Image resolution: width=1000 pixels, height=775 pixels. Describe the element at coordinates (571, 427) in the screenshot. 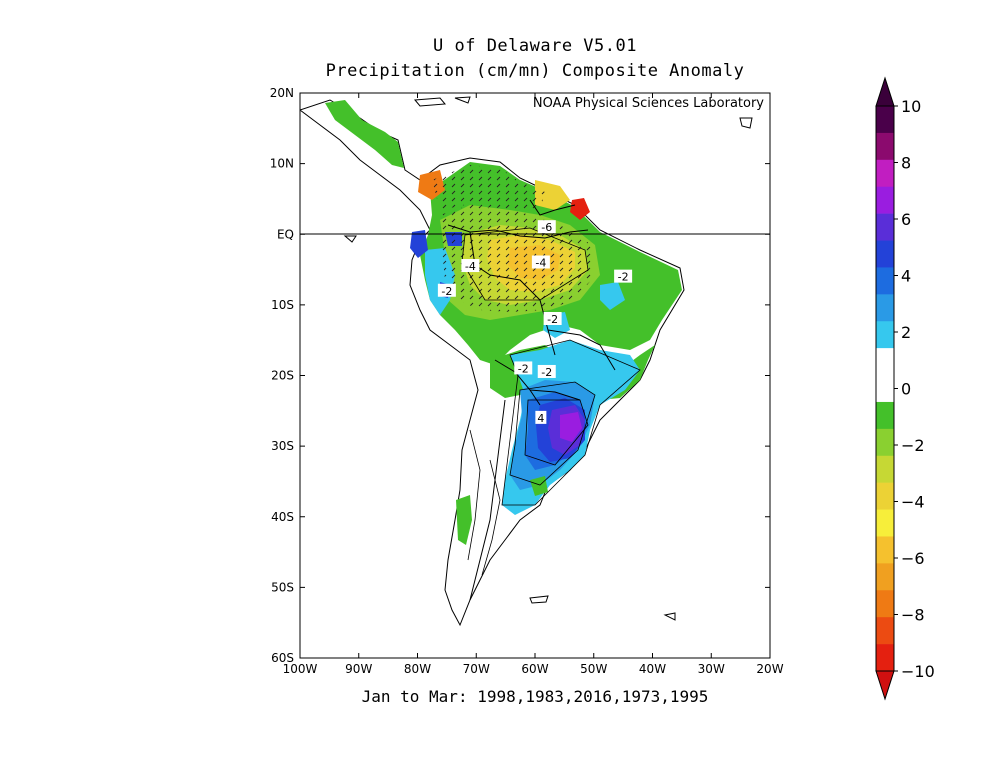

I see `anomaly-purple` at that location.